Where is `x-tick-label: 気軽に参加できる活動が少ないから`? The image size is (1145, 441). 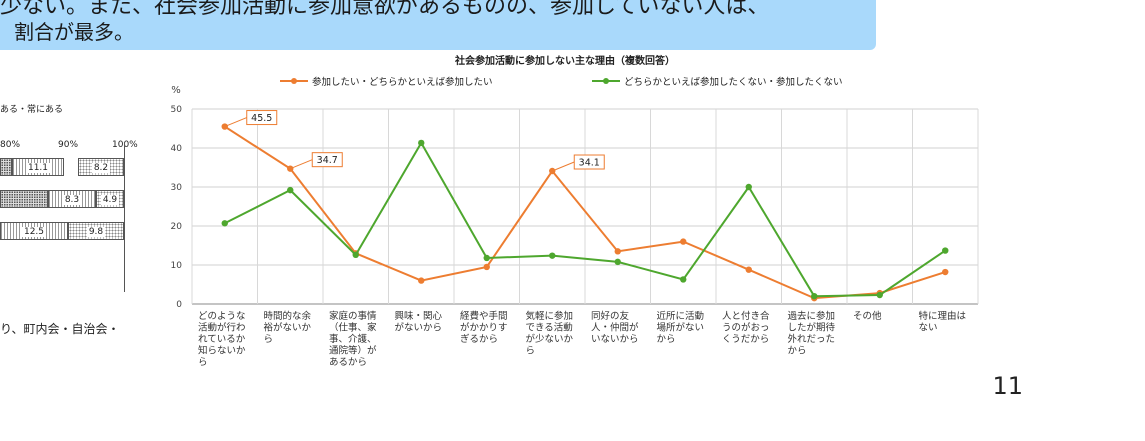 x-tick-label: 気軽に参加できる活動が少ないから is located at coordinates (550, 333).